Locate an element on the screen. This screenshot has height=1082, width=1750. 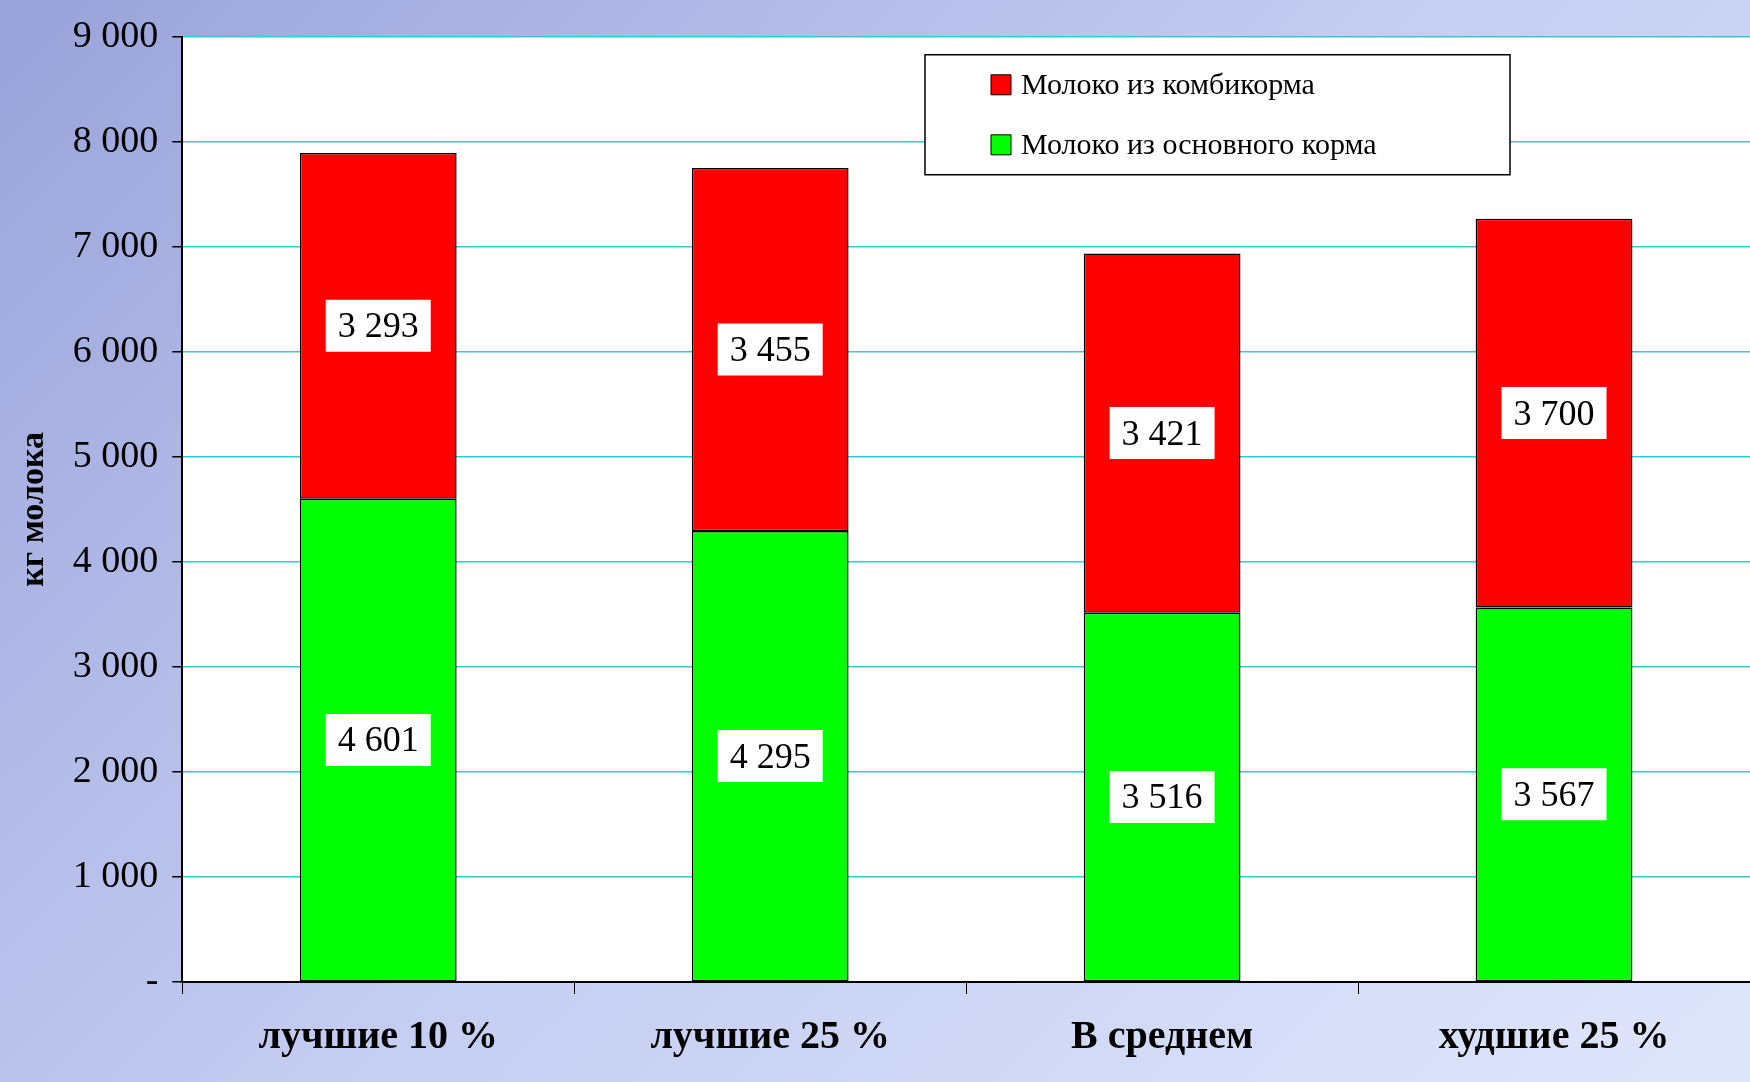
y-tick-label: 7 000 is located at coordinates (115, 243).